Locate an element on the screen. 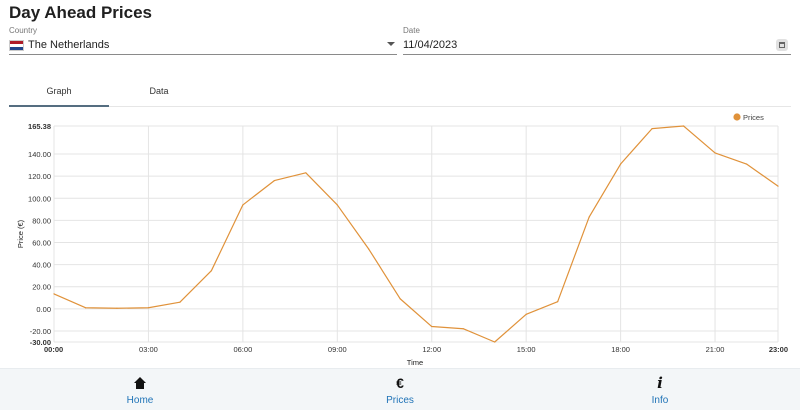 The image size is (800, 410). nav-prices-label: Prices is located at coordinates (400, 400).